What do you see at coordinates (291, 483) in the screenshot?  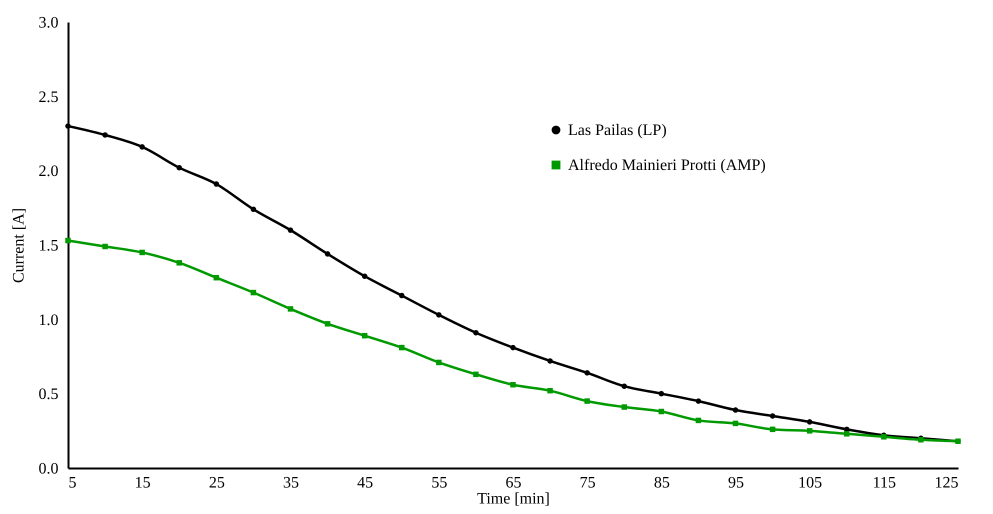 I see `x-tick-label: 35` at bounding box center [291, 483].